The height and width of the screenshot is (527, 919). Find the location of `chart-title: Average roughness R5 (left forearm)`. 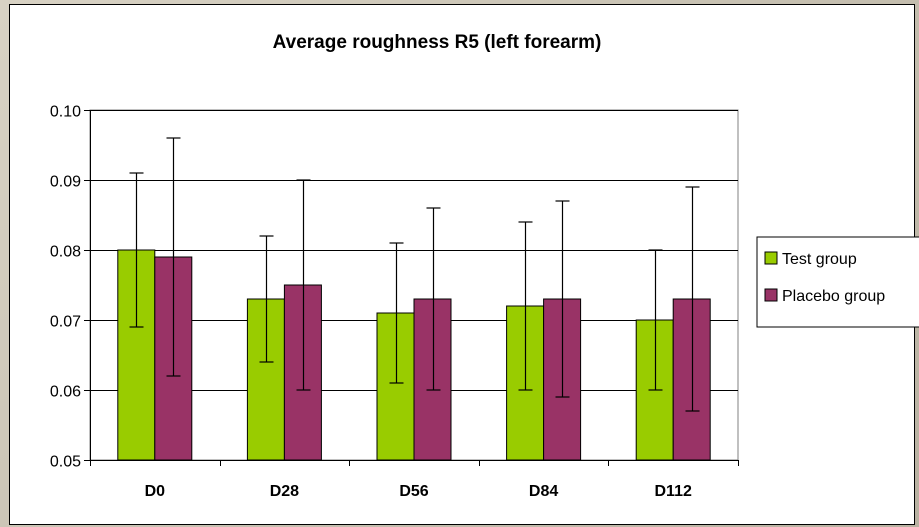

chart-title: Average roughness R5 (left forearm) is located at coordinates (437, 42).